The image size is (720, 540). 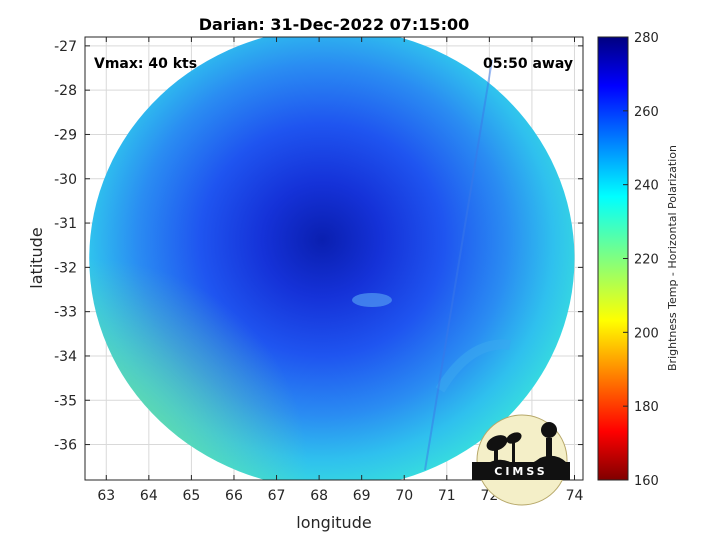 What do you see at coordinates (65, 313) in the screenshot?
I see `y-tick-label: -33` at bounding box center [65, 313].